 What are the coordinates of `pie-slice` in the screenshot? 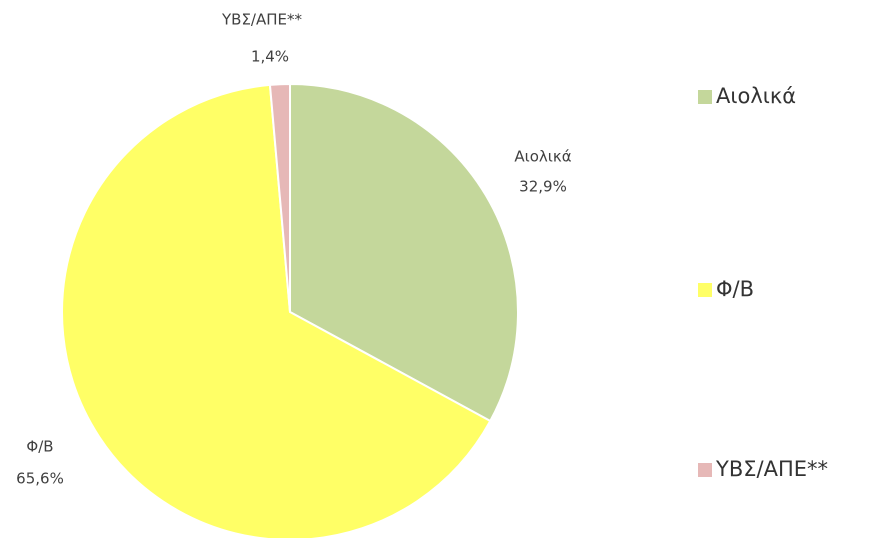 It's located at (279, 197).